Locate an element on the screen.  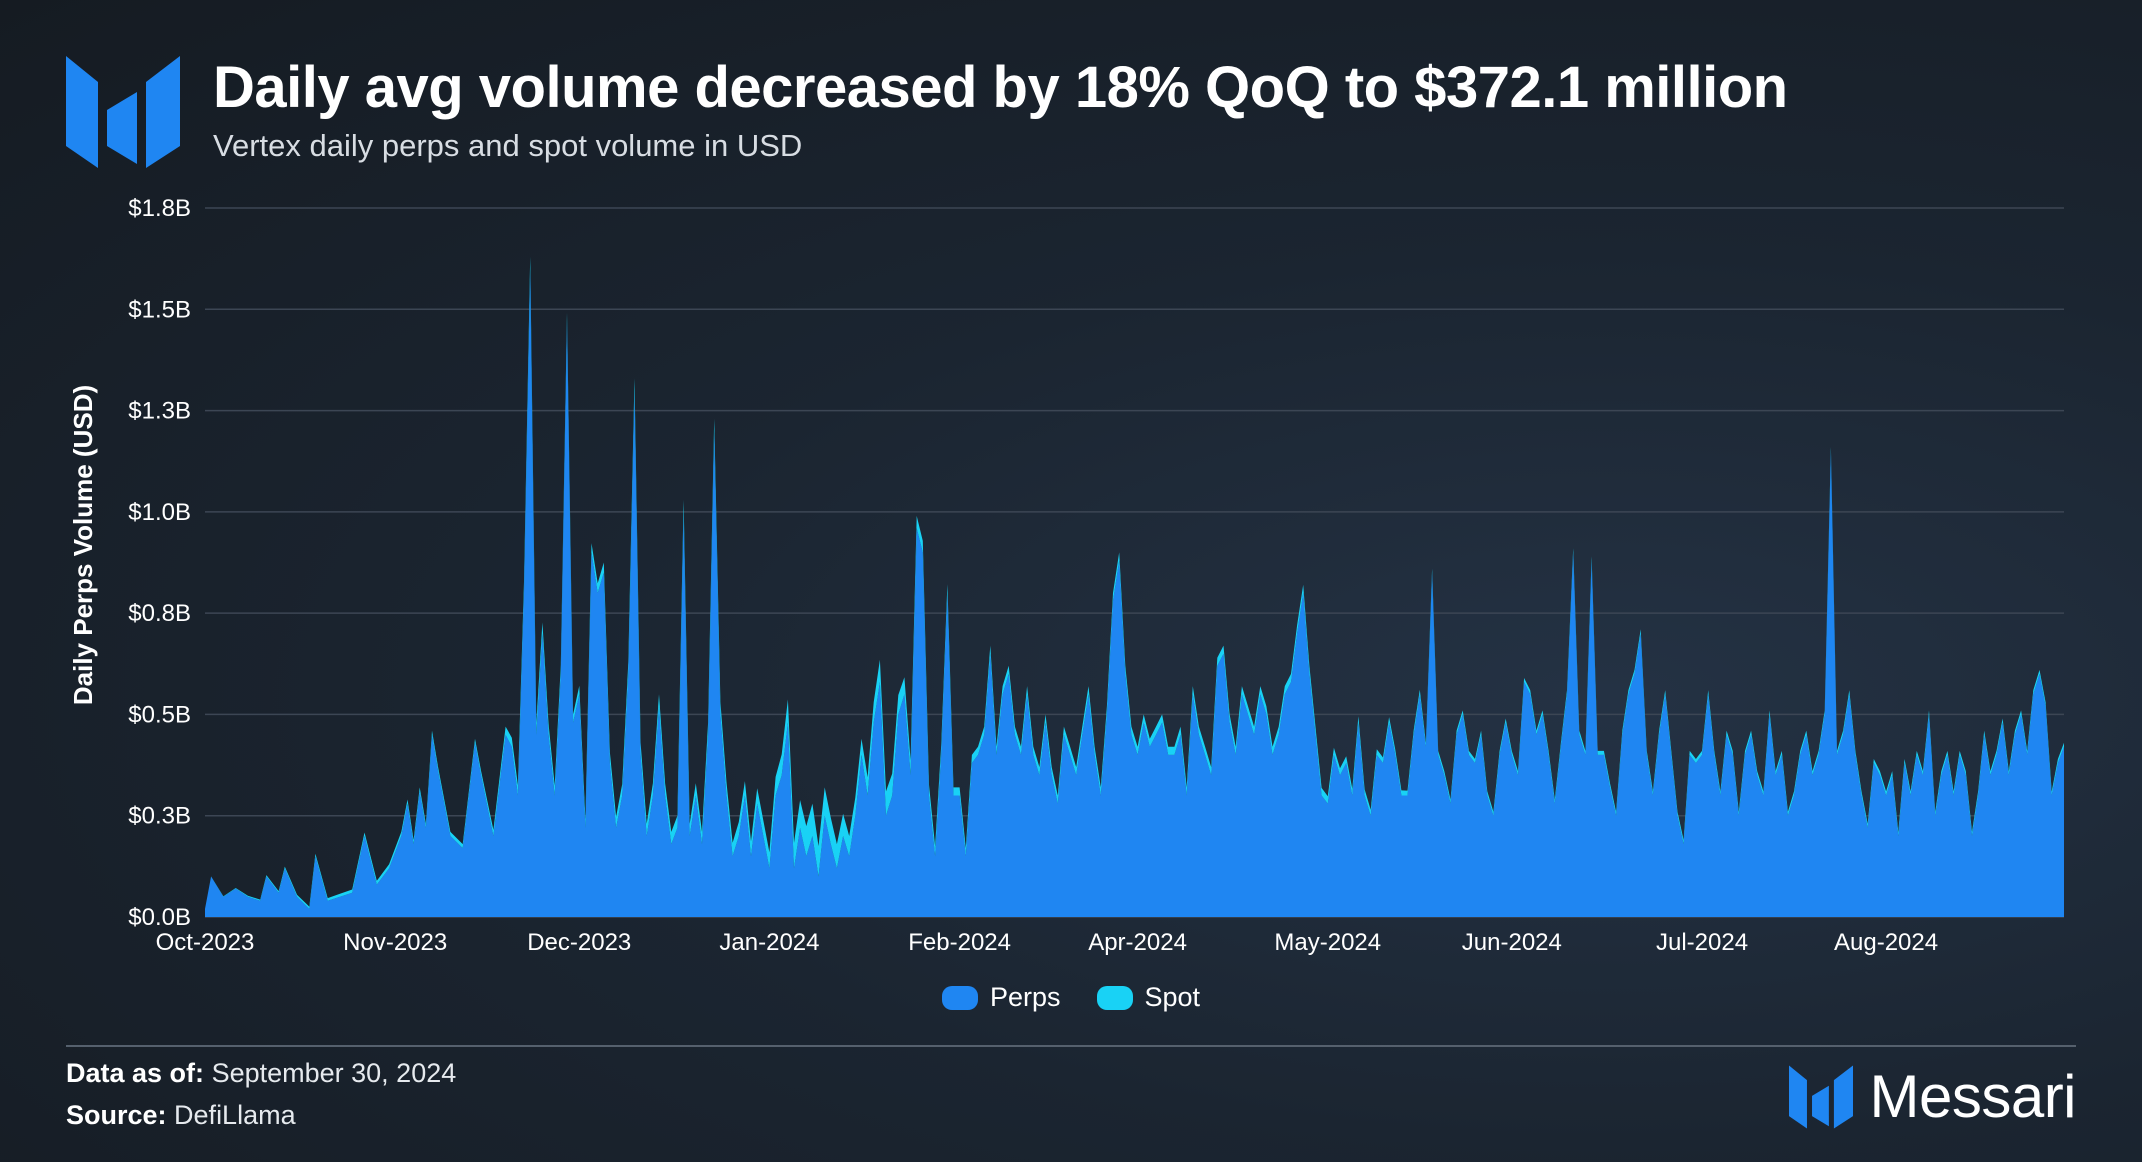
data-as-of-value: September 30, 2024 is located at coordinates (334, 1073).